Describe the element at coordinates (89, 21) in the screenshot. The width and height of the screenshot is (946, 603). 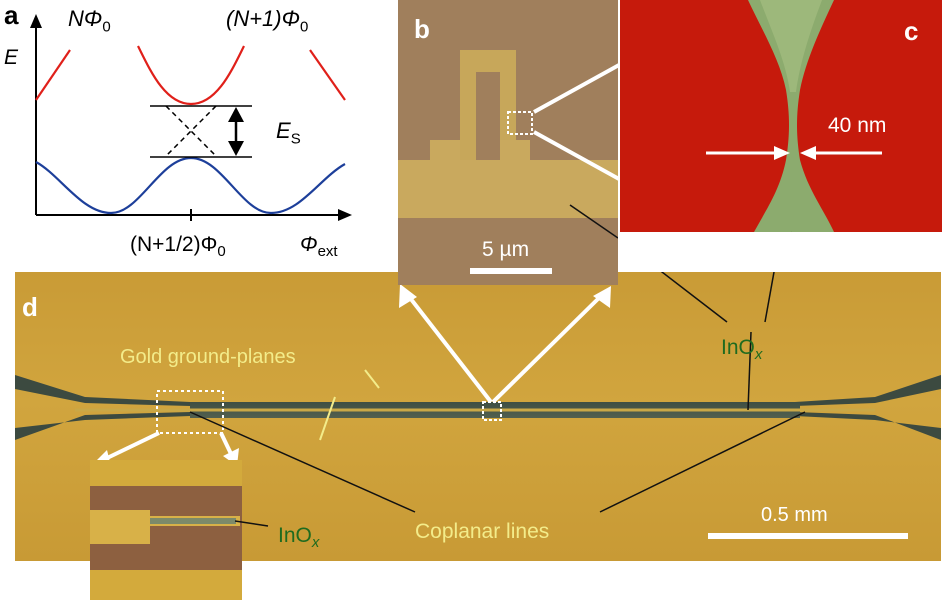
I see `left-curve-label: NΦ0` at that location.